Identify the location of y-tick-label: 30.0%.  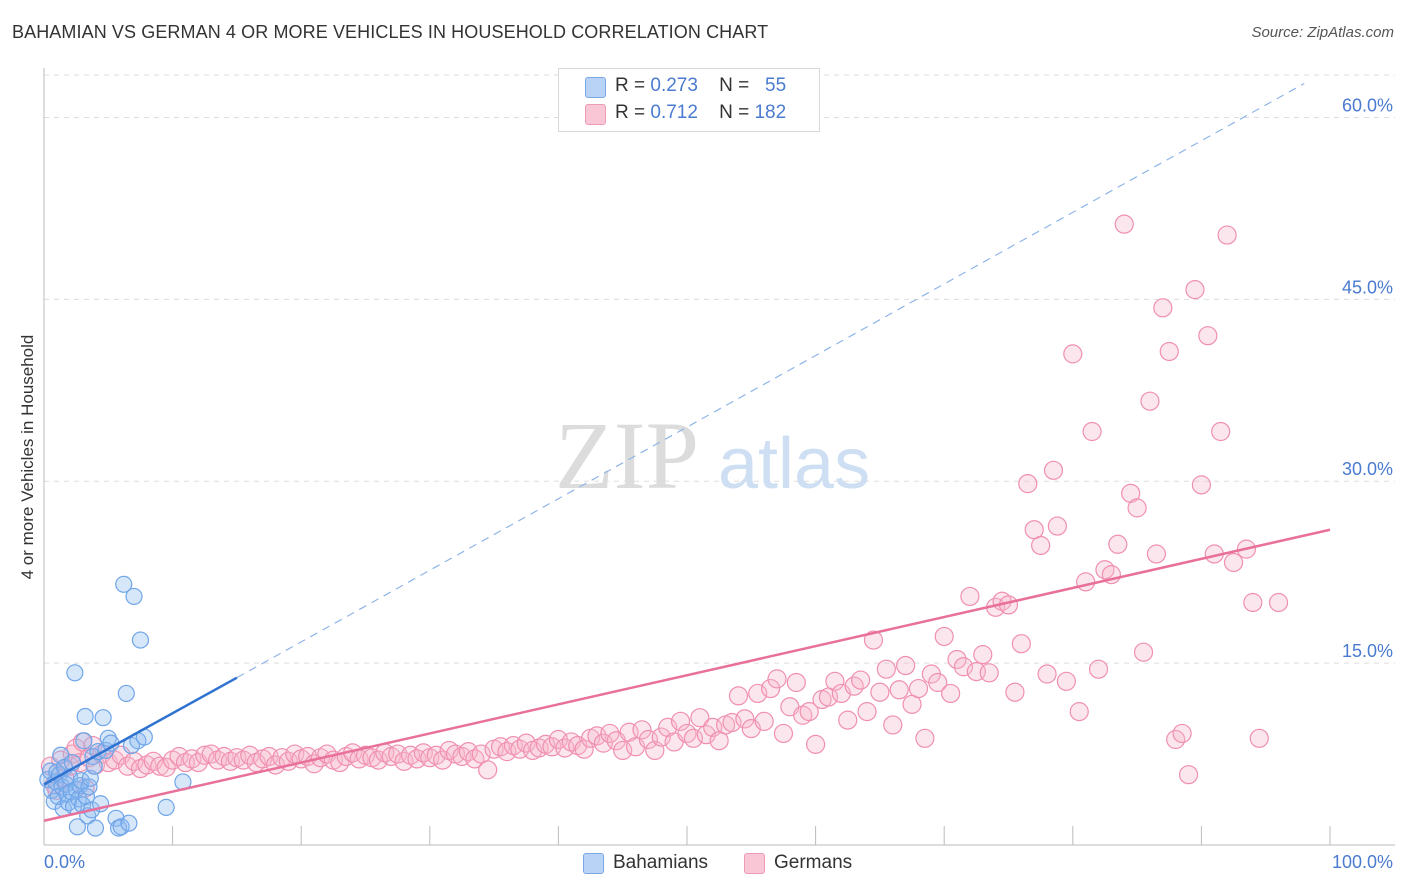
(1367, 469).